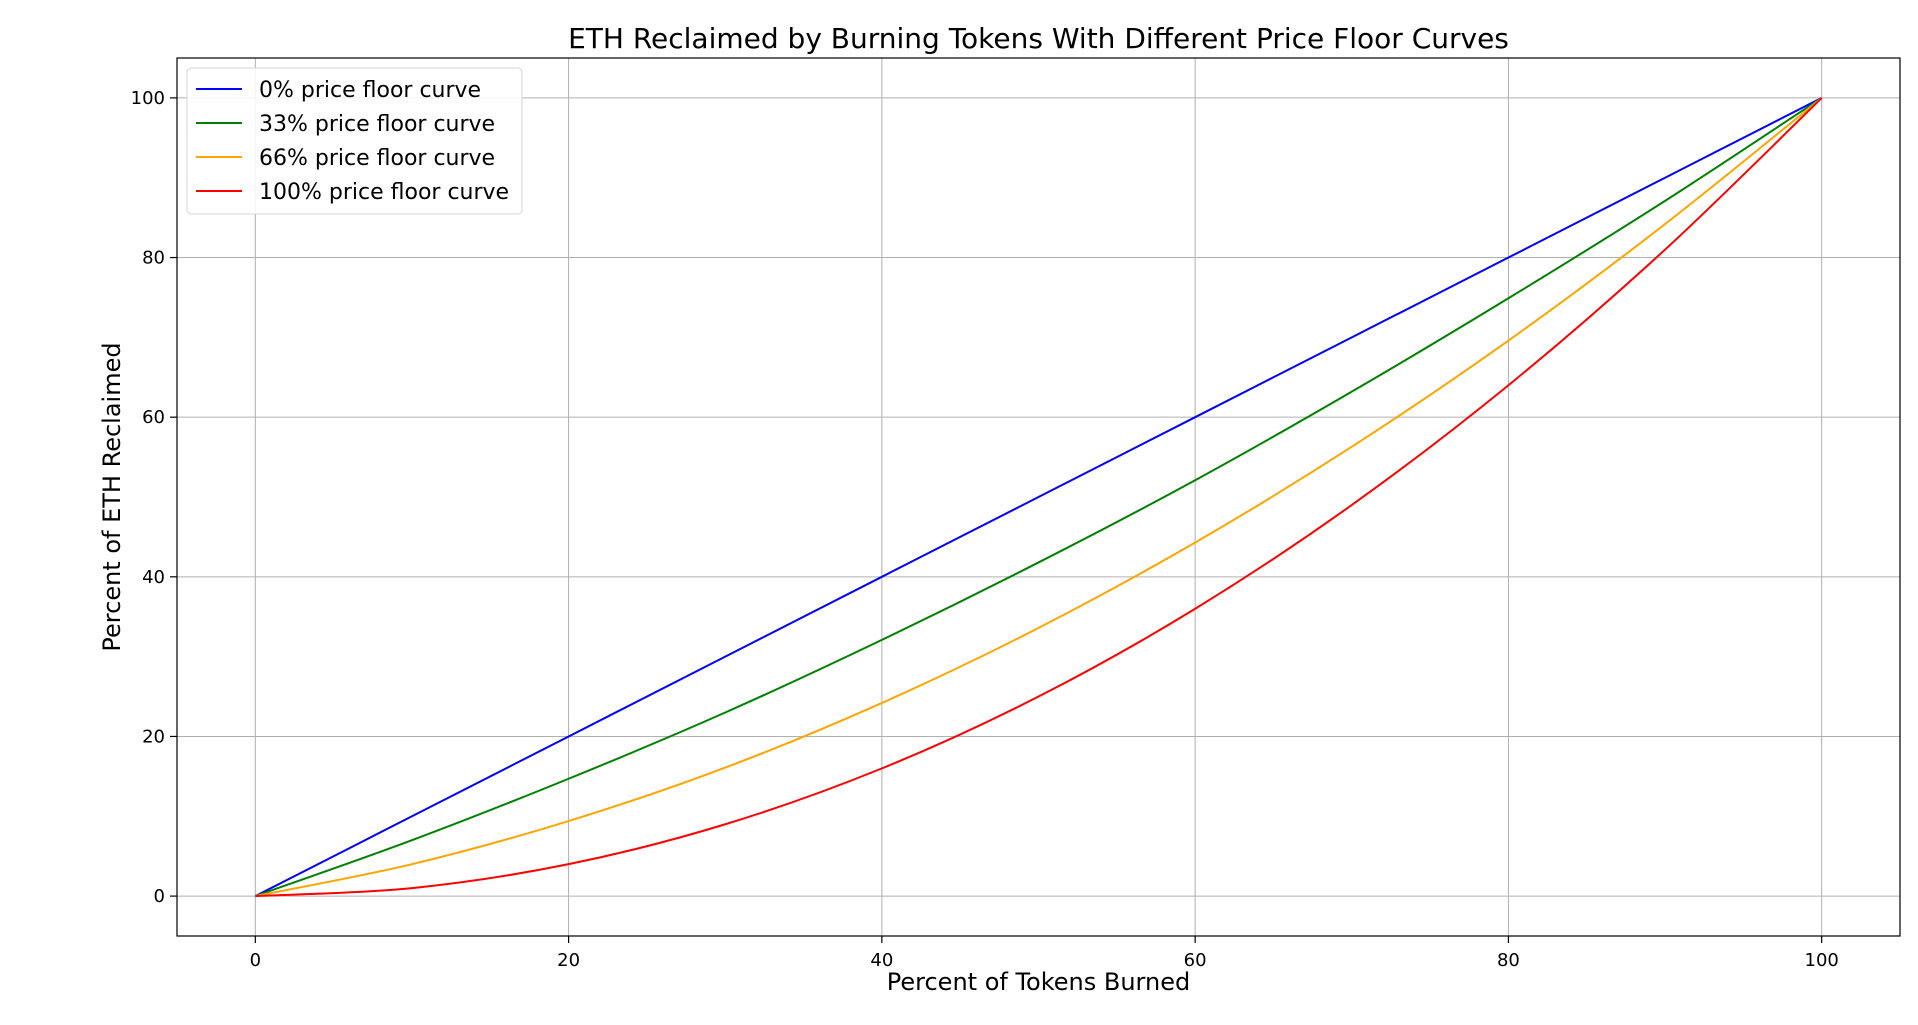 The height and width of the screenshot is (1025, 1918). What do you see at coordinates (112, 496) in the screenshot?
I see `y-axis-title: Percent of ETH Reclaimed` at bounding box center [112, 496].